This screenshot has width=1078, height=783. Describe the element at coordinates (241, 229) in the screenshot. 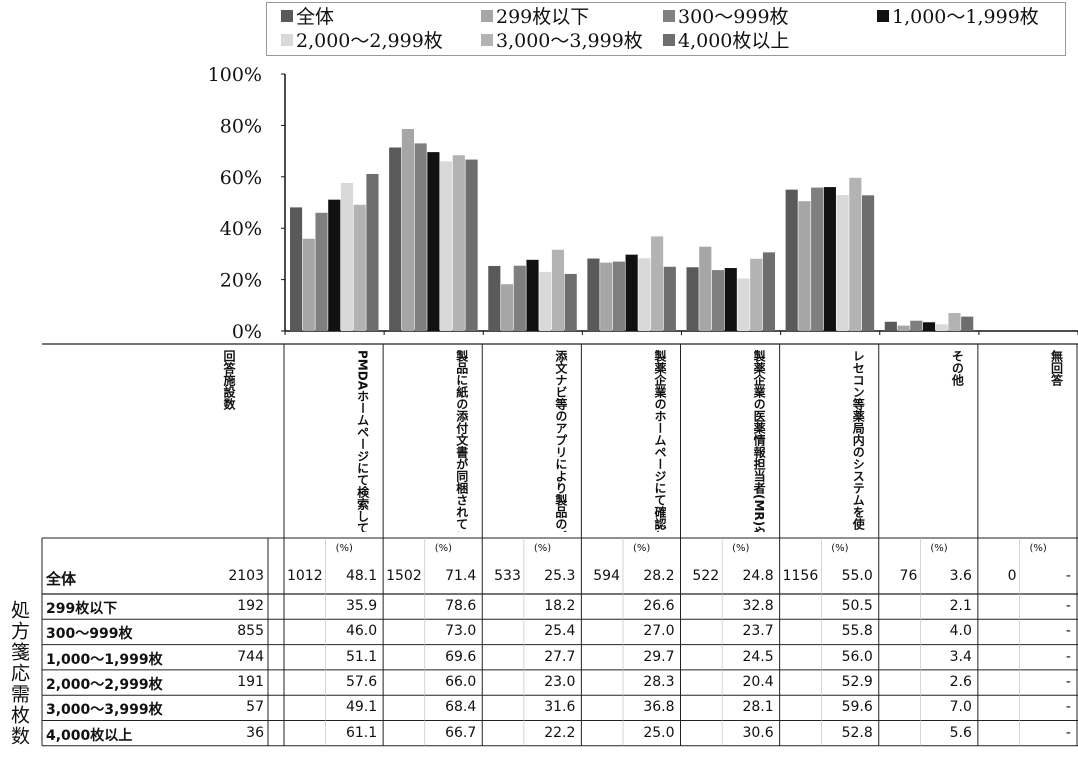

I see `y-tick-label: 40%` at that location.